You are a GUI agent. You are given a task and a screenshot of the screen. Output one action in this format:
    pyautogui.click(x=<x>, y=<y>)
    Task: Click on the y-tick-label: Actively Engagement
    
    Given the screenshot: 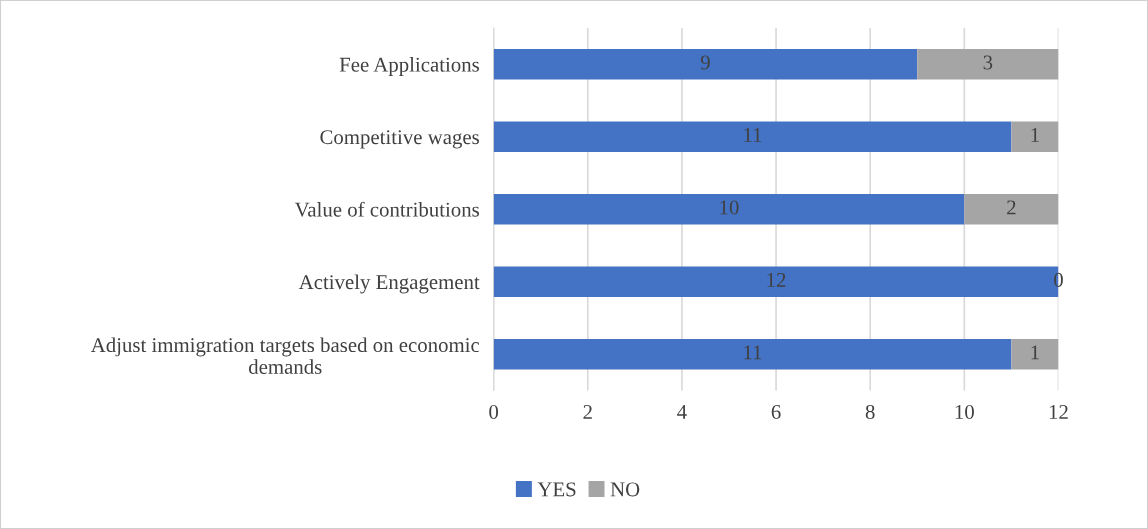 What is the action you would take?
    pyautogui.click(x=389, y=284)
    